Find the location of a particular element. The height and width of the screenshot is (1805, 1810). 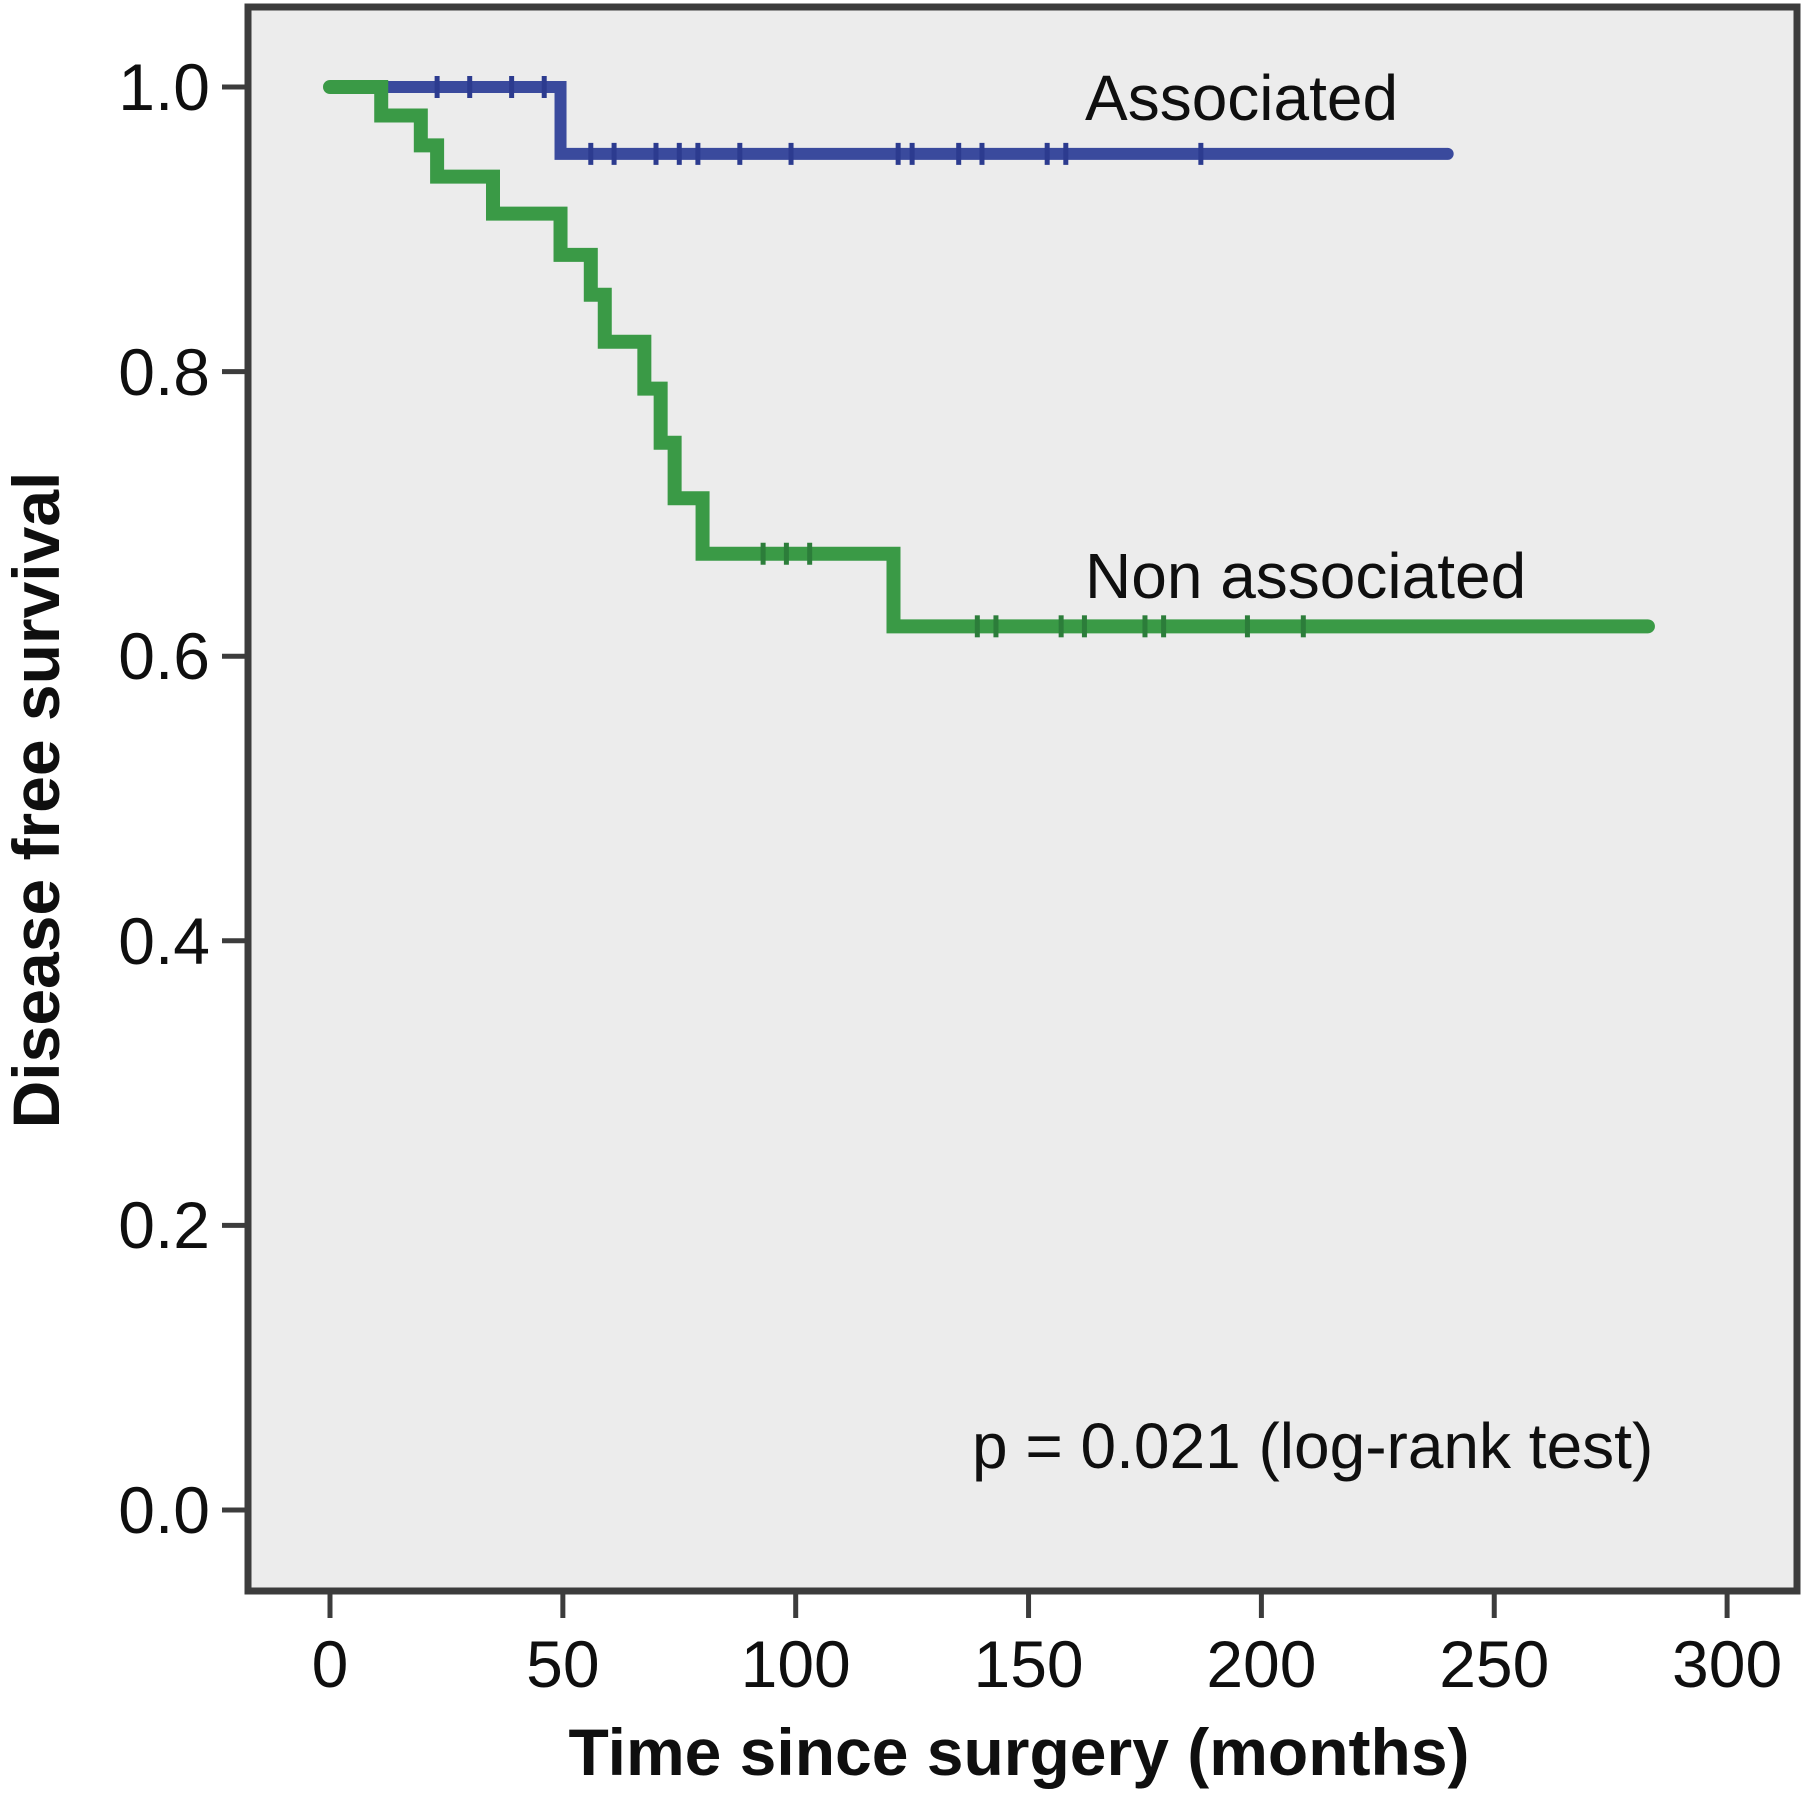

y-tick-label: 0.4 is located at coordinates (164, 940).